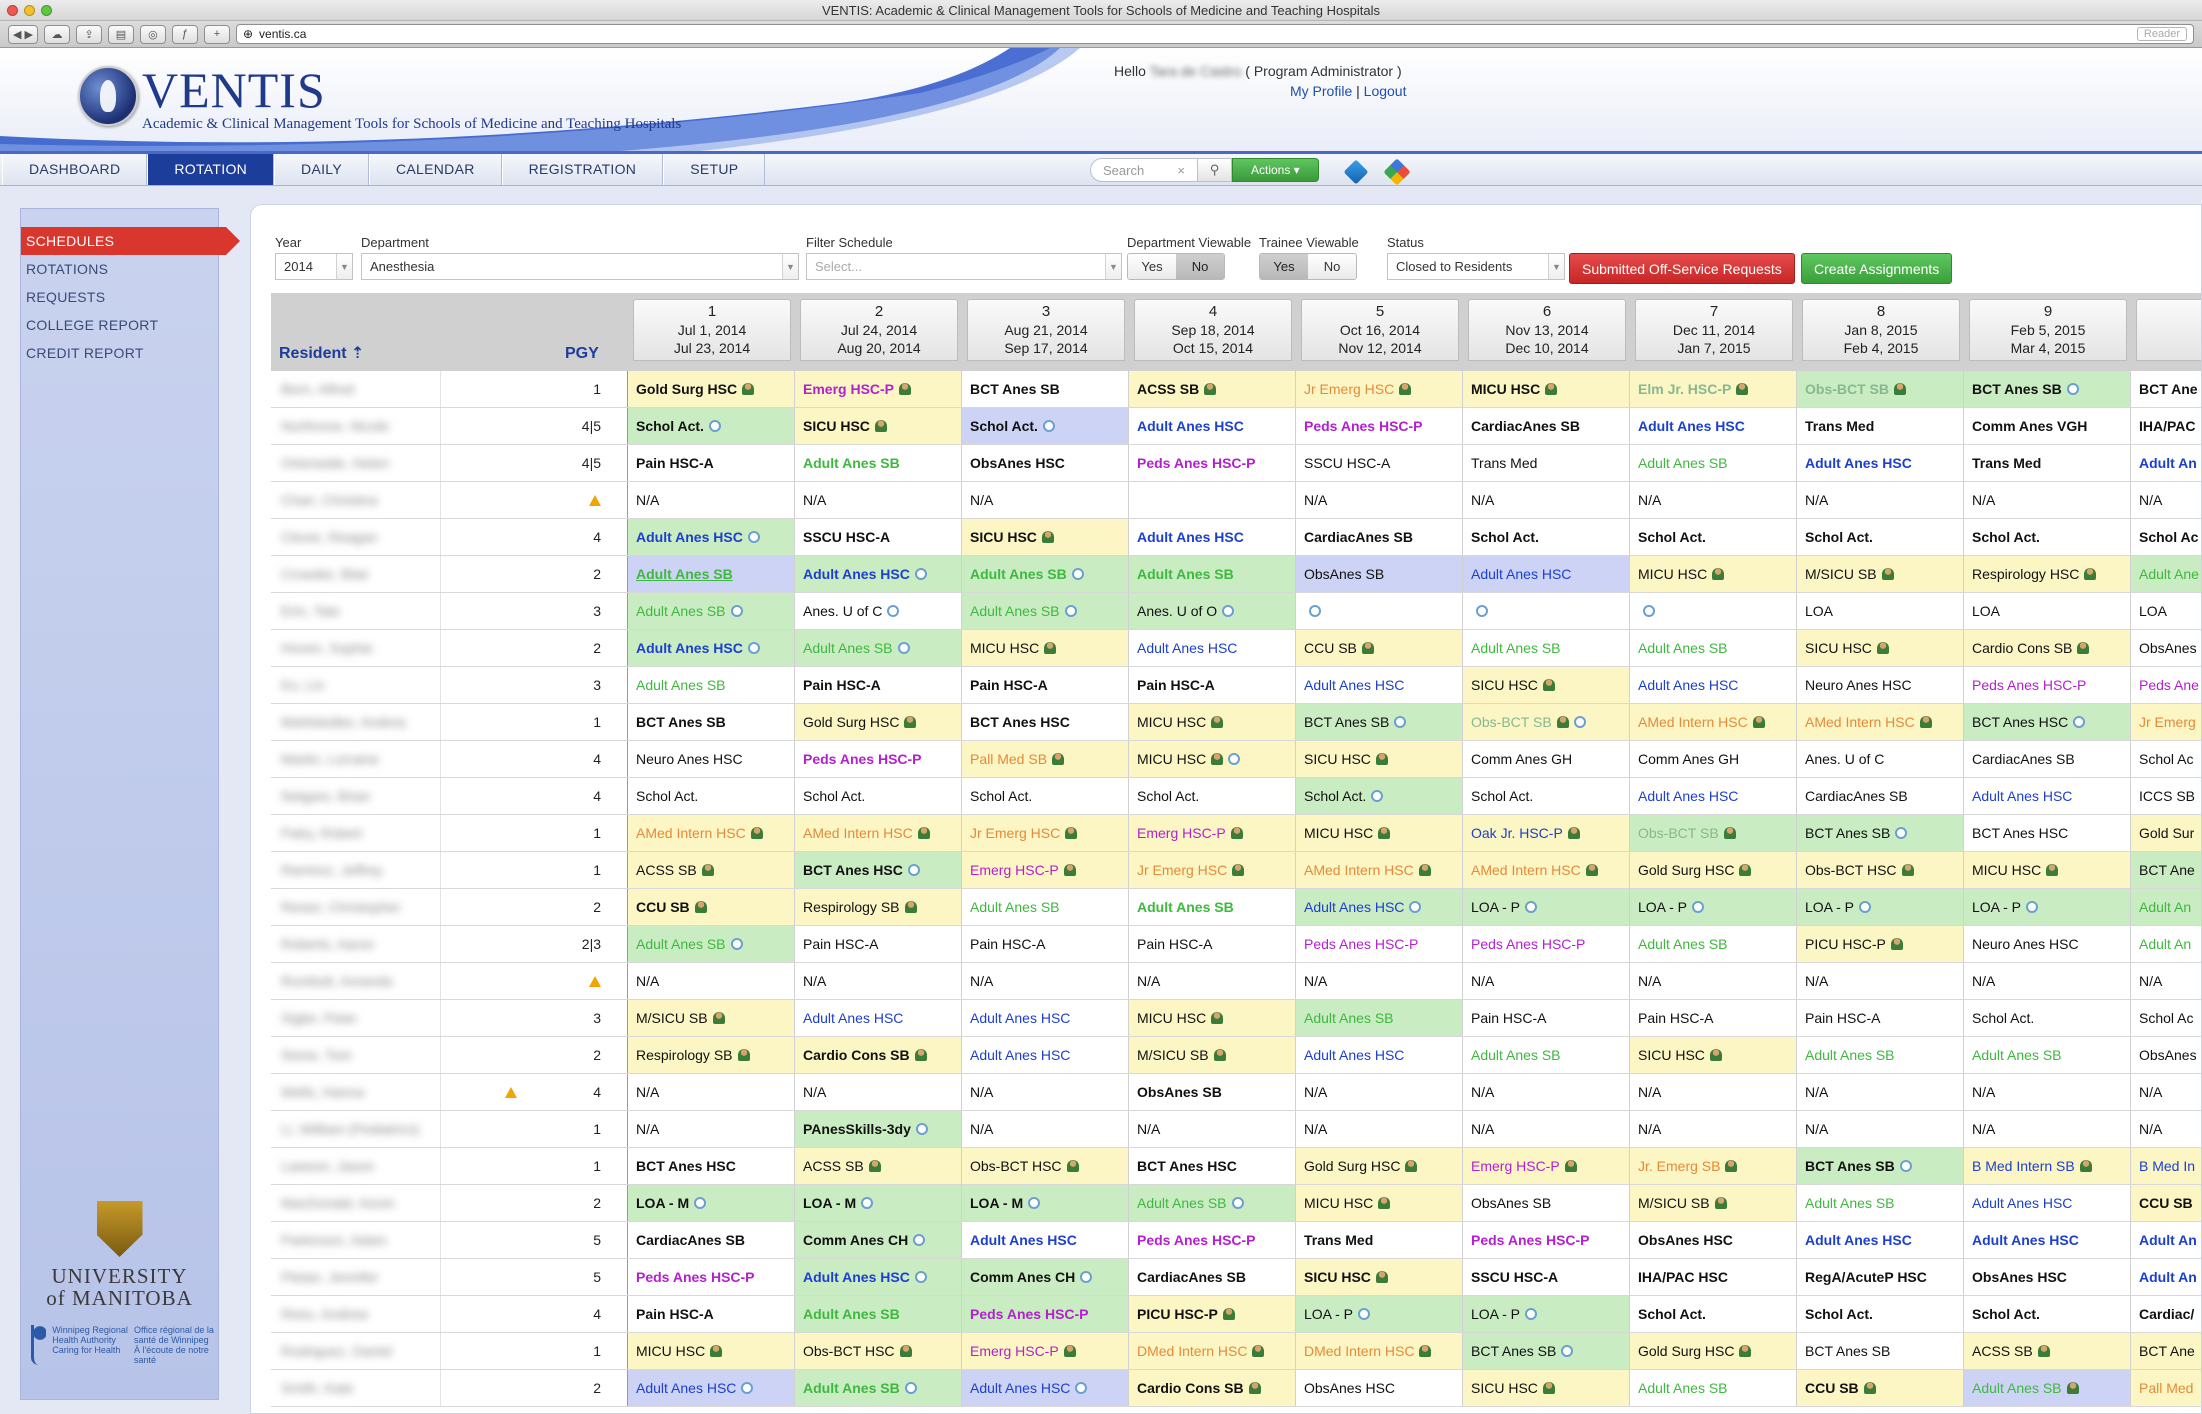 This screenshot has width=2202, height=1414. Describe the element at coordinates (1546, 1203) in the screenshot. I see `assignment-cell: ObsAnes SB` at that location.